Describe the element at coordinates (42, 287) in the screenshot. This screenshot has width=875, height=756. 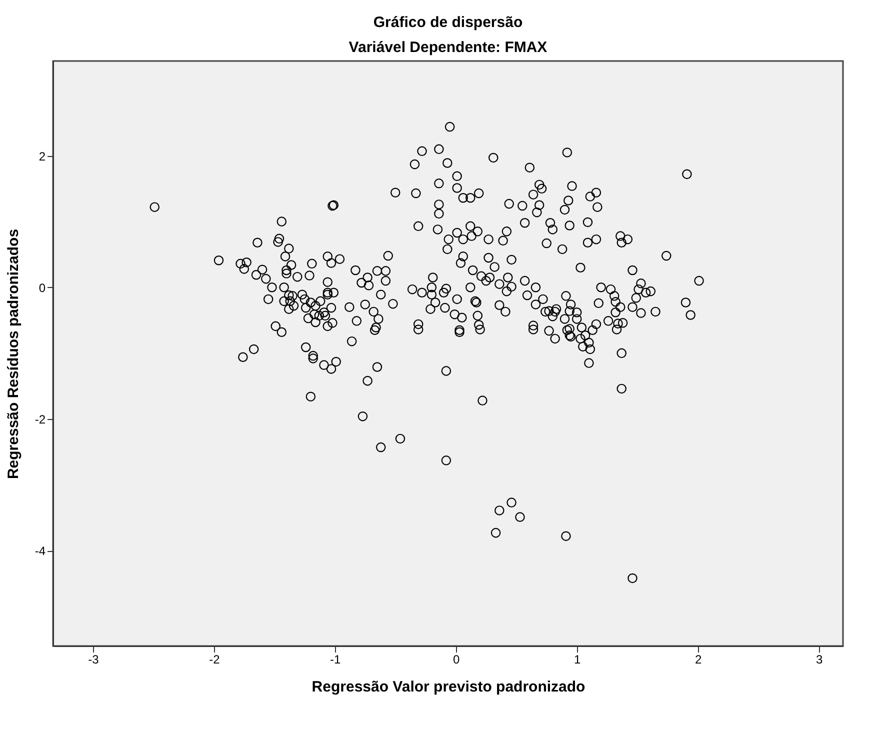
I see `y-tick-label: 0` at that location.